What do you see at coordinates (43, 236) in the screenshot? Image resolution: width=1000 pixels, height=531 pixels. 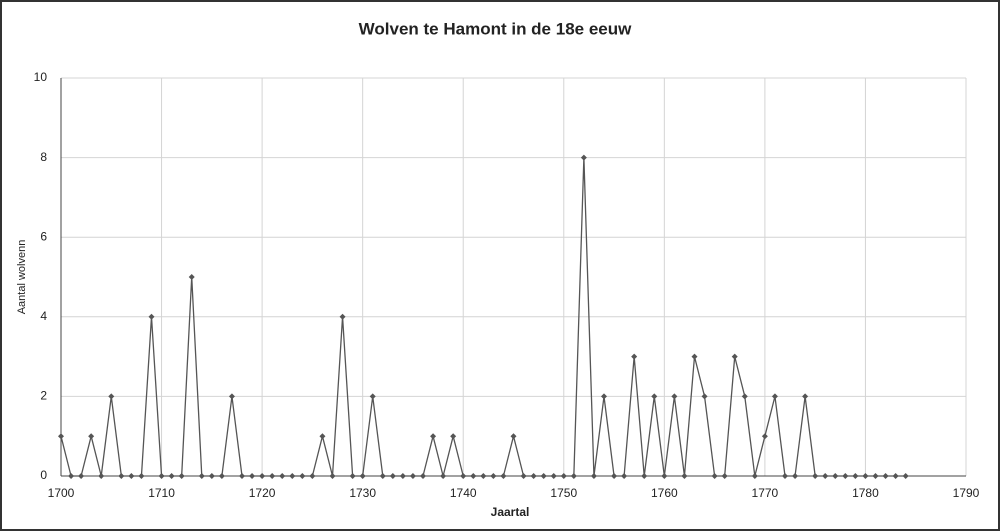 I see `y-tick-label: 6` at bounding box center [43, 236].